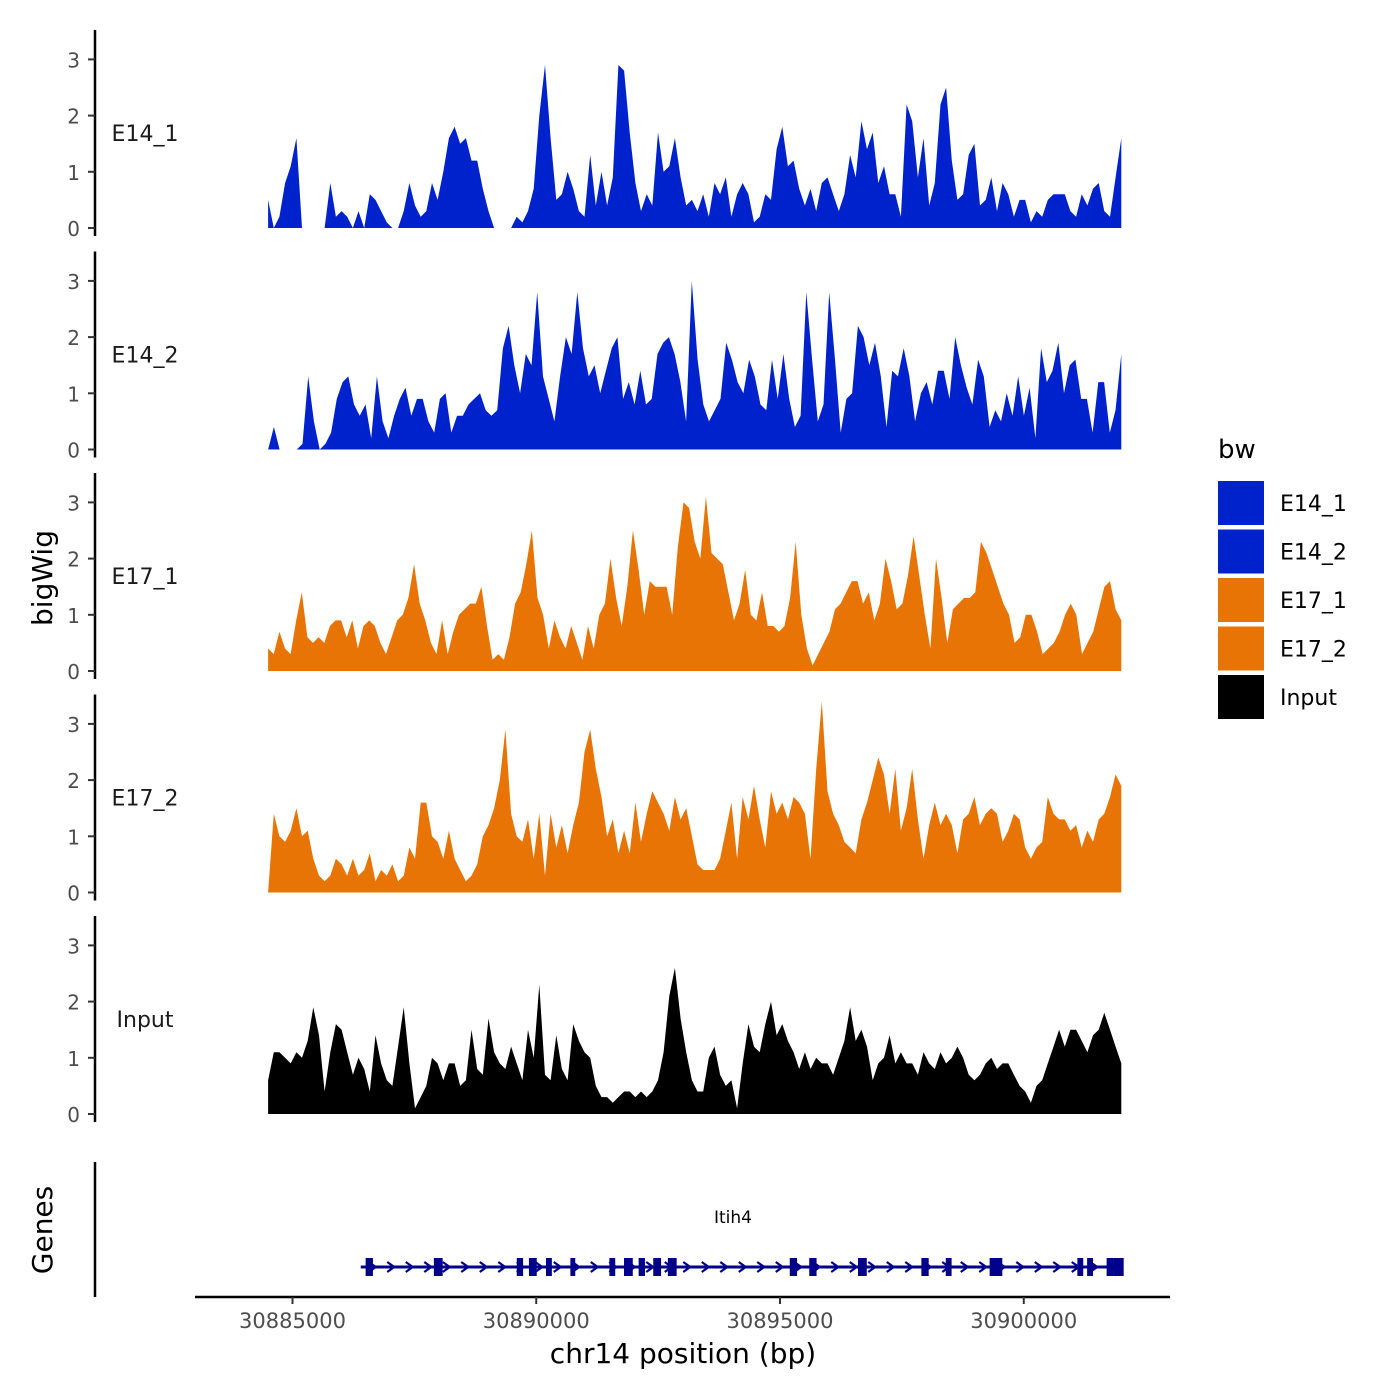  I want to click on x-tick-label: 30900000, so click(1023, 1321).